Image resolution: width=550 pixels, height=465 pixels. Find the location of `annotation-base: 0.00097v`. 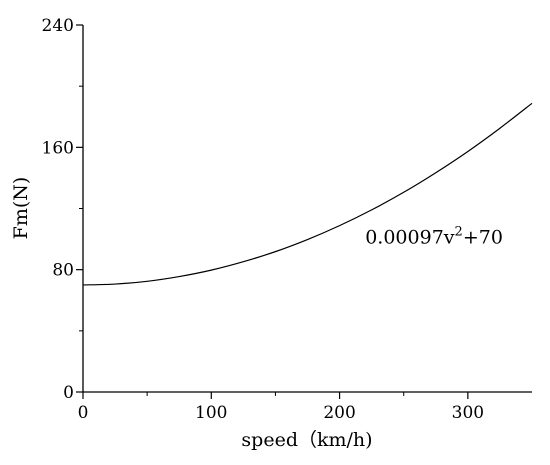

annotation-base: 0.00097v is located at coordinates (410, 238).